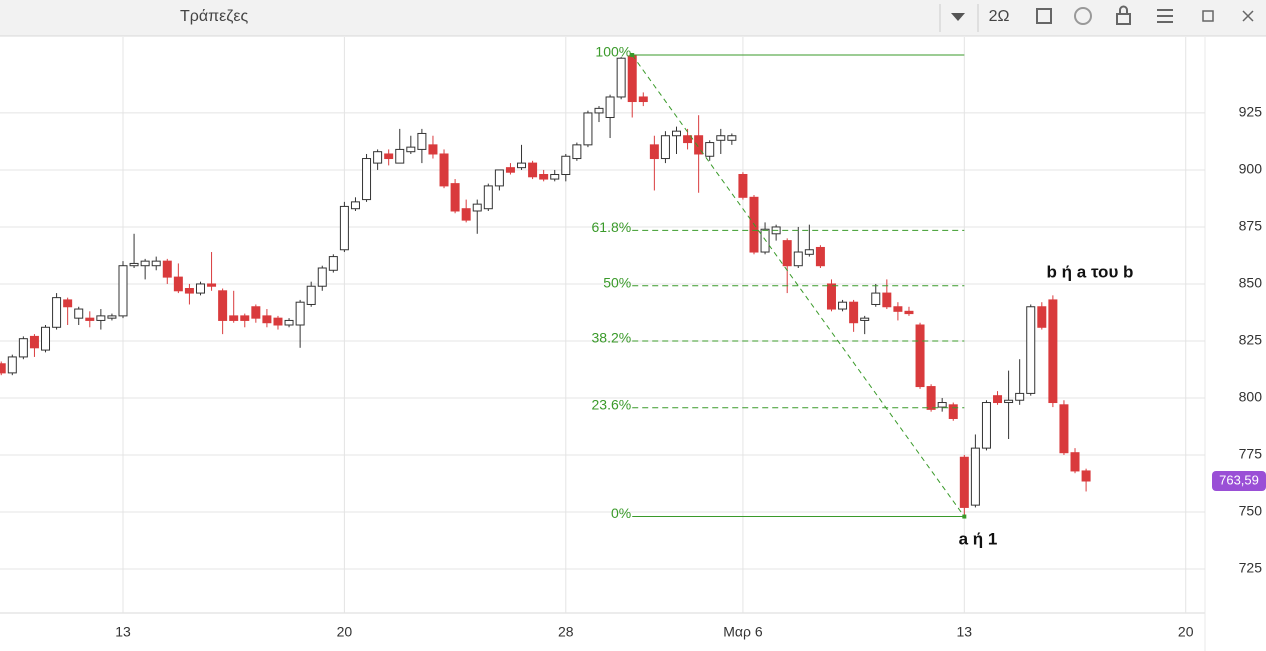  What do you see at coordinates (958, 17) in the screenshot?
I see `dropdown-icon` at bounding box center [958, 17].